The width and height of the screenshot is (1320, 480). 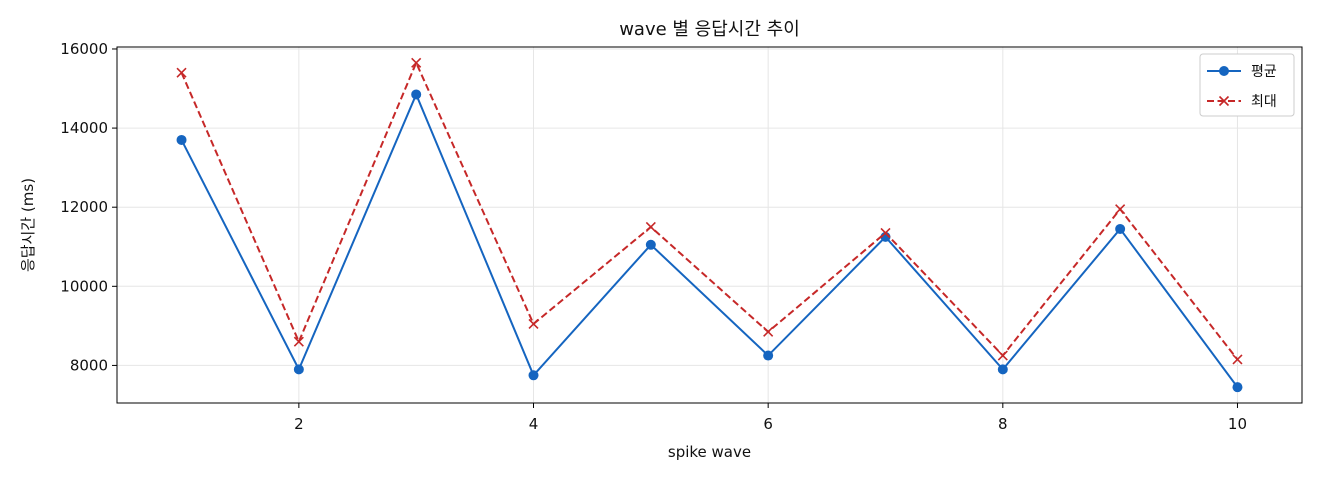 What do you see at coordinates (299, 424) in the screenshot?
I see `x-tick-label: 2` at bounding box center [299, 424].